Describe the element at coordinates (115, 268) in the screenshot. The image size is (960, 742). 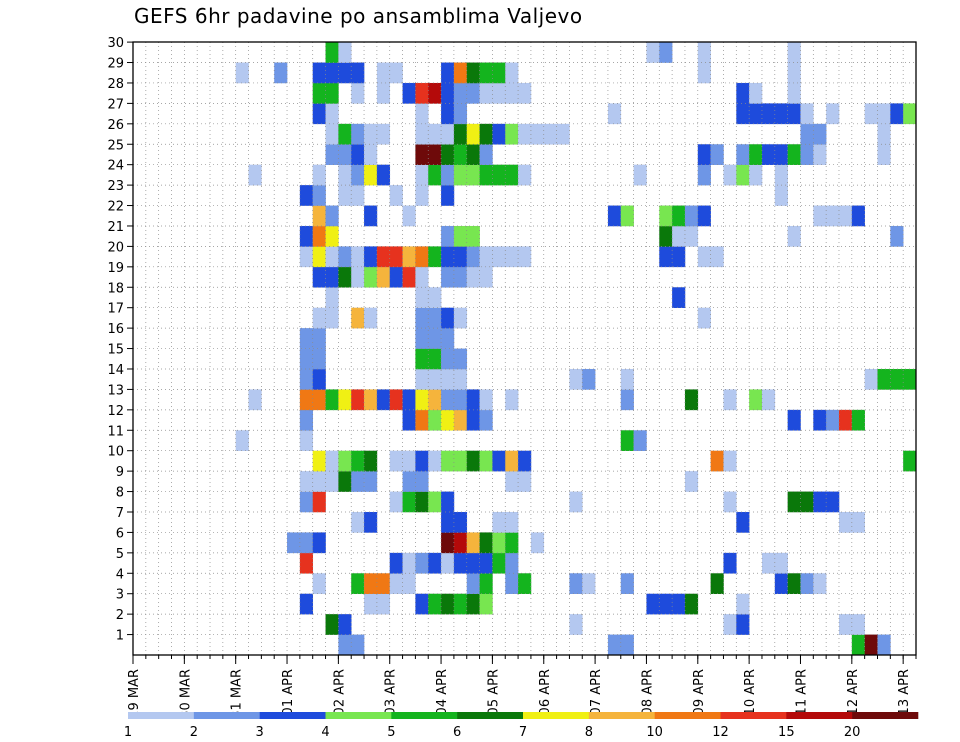
I see `y-tick-label: 19` at that location.